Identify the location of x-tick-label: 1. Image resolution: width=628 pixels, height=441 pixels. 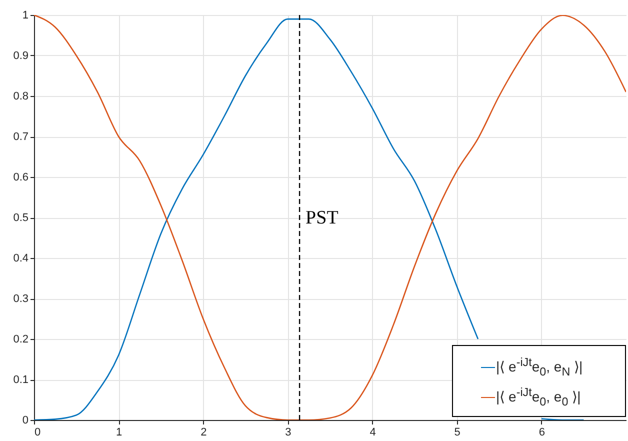
(119, 432).